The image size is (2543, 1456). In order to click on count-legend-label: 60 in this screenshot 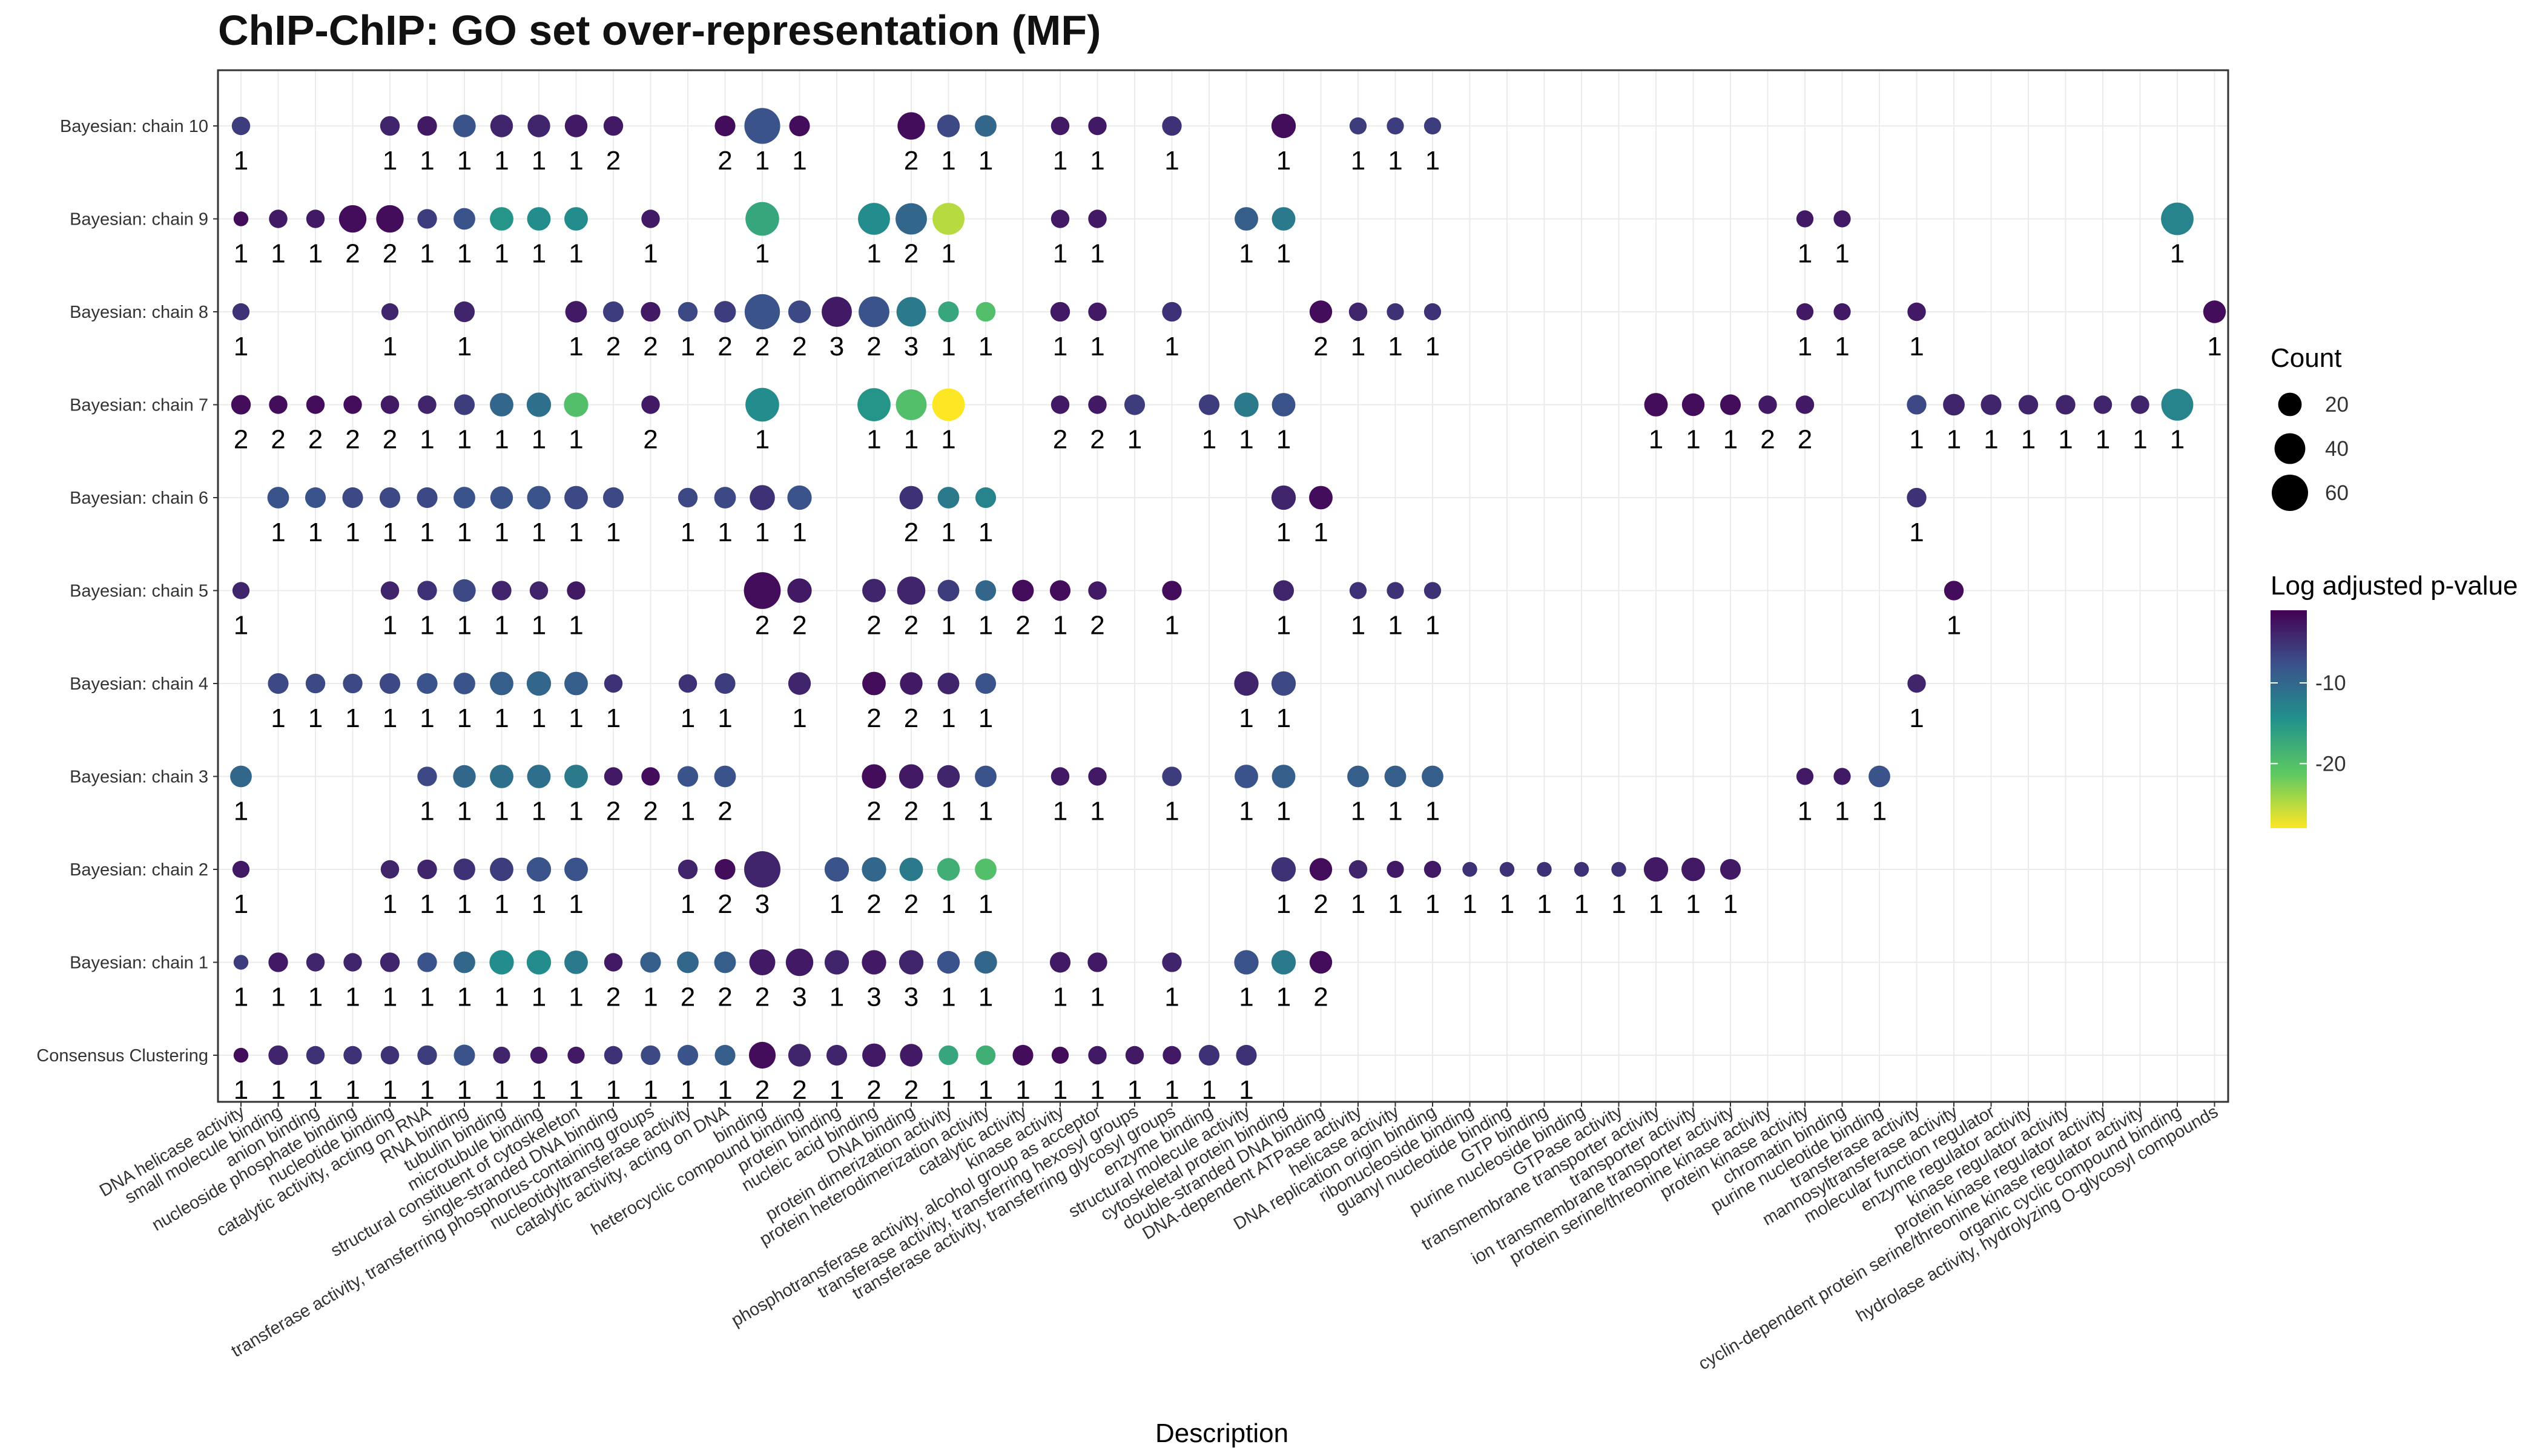, I will do `click(2337, 493)`.